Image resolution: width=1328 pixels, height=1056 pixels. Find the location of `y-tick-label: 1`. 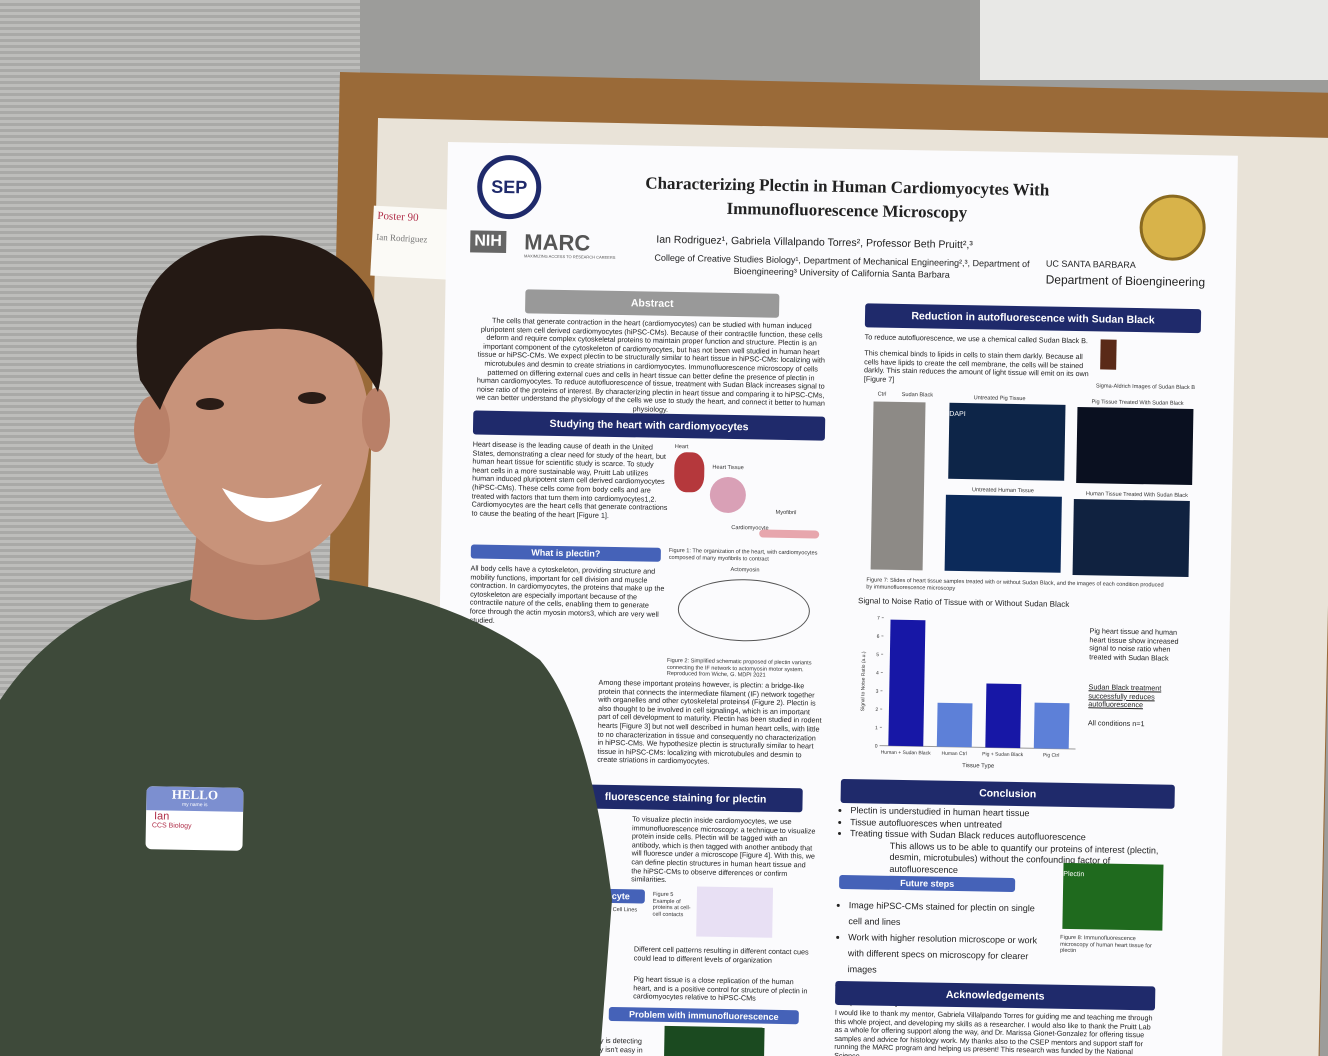

y-tick-label: 1 is located at coordinates (876, 728).